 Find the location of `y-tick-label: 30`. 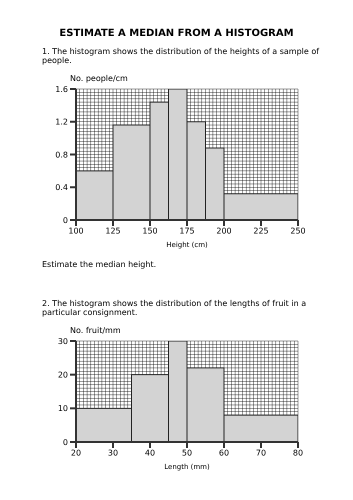

y-tick-label: 30 is located at coordinates (63, 341).